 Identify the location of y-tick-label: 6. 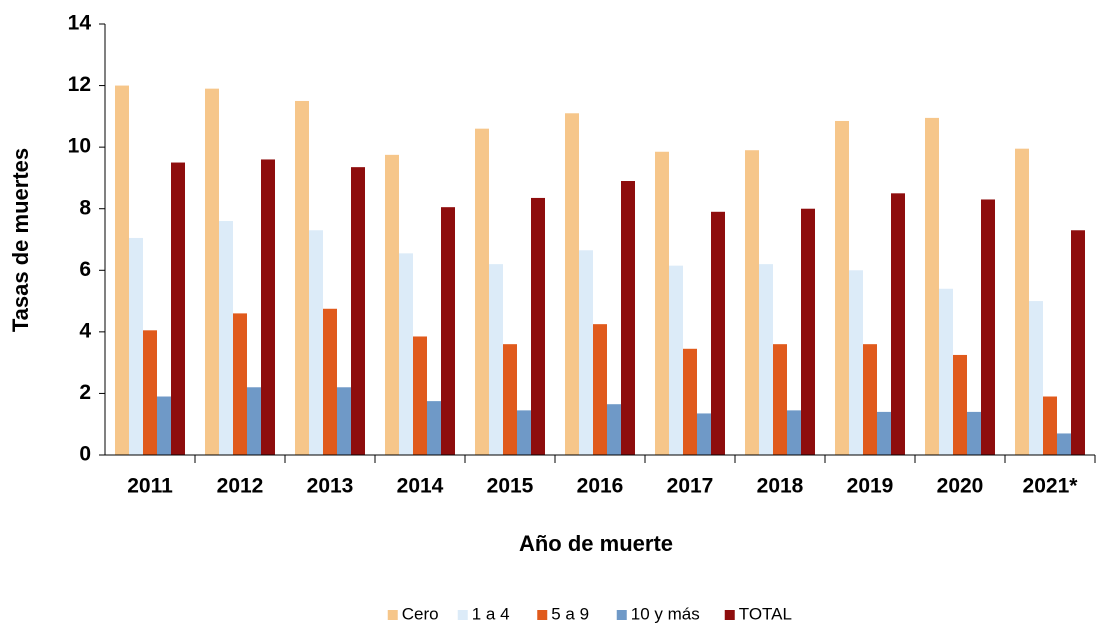
(85, 269).